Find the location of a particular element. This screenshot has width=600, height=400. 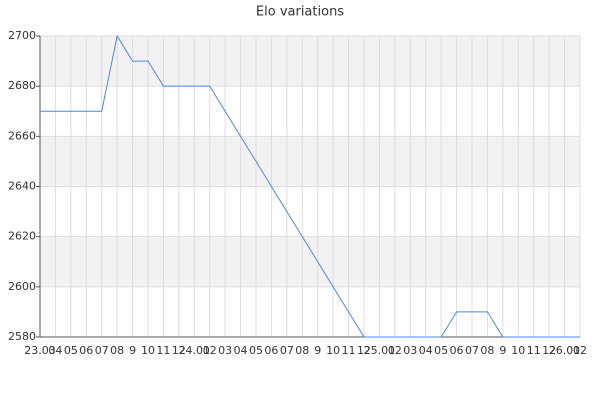

x-tick-label: 25.01 is located at coordinates (380, 350).